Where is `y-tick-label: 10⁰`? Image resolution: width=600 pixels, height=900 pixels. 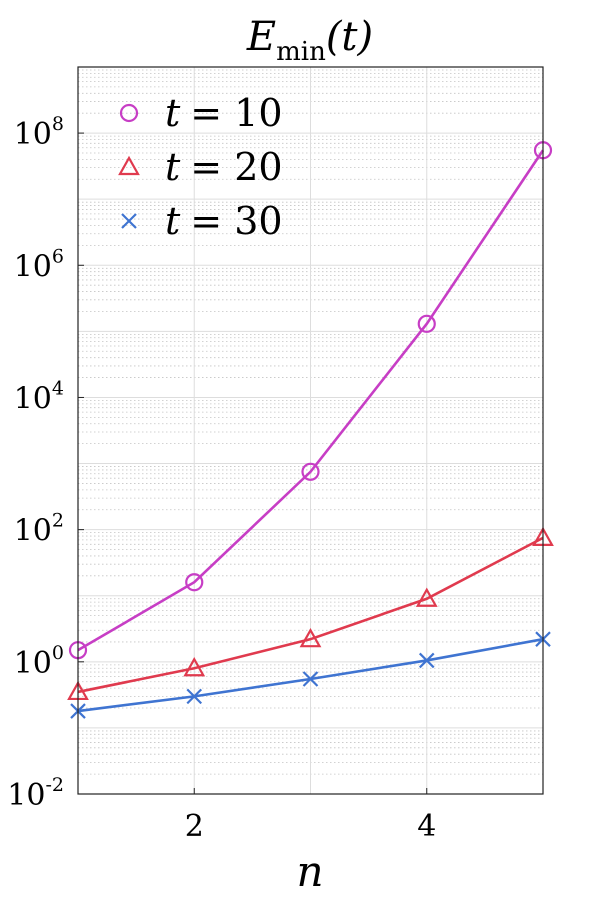 y-tick-label: 10⁰ is located at coordinates (39, 661).